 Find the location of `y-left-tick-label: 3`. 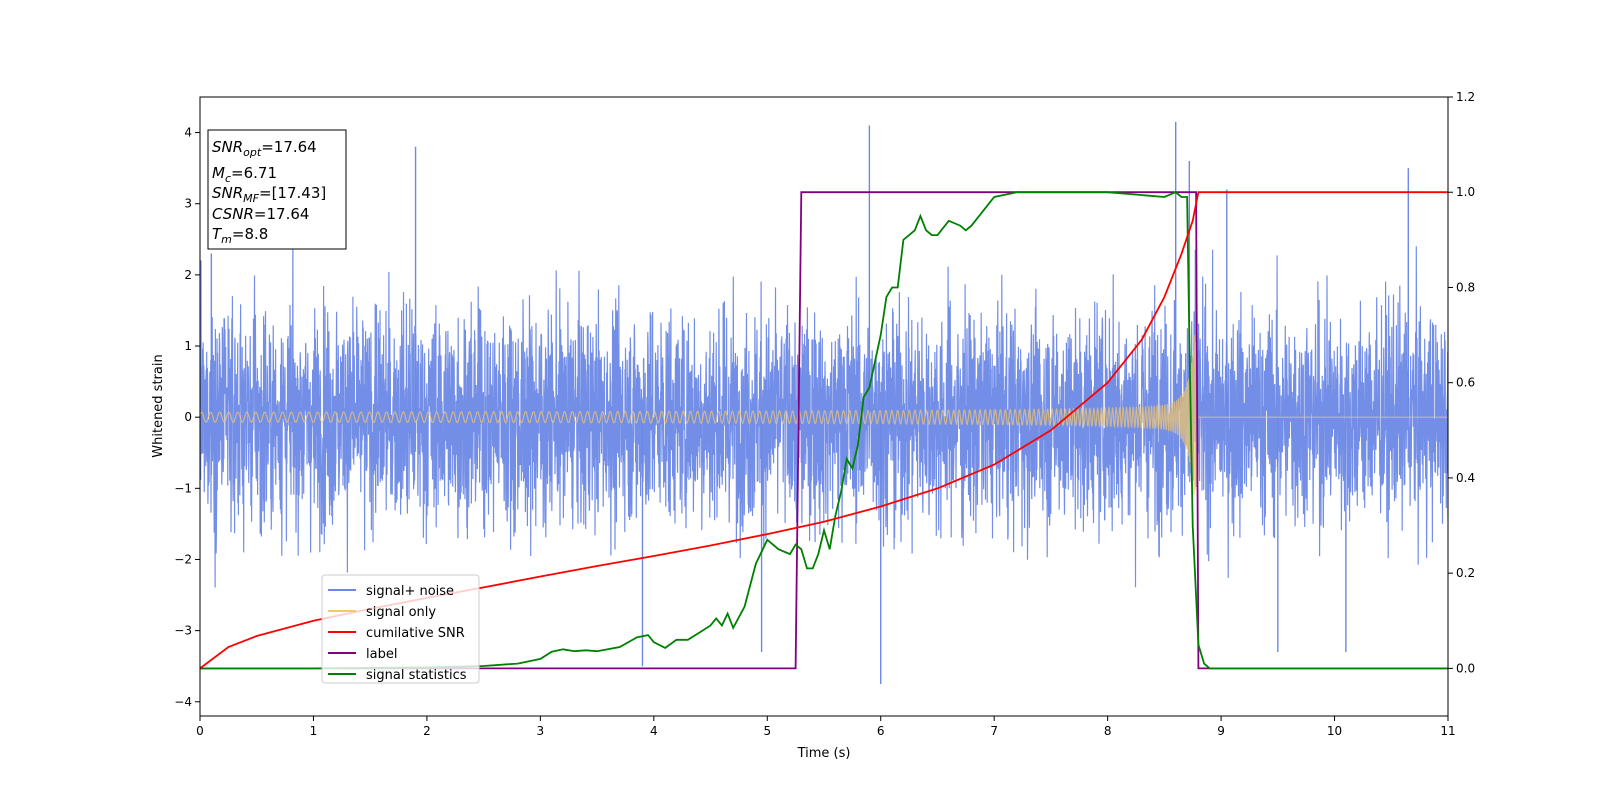

y-left-tick-label: 3 is located at coordinates (188, 204).